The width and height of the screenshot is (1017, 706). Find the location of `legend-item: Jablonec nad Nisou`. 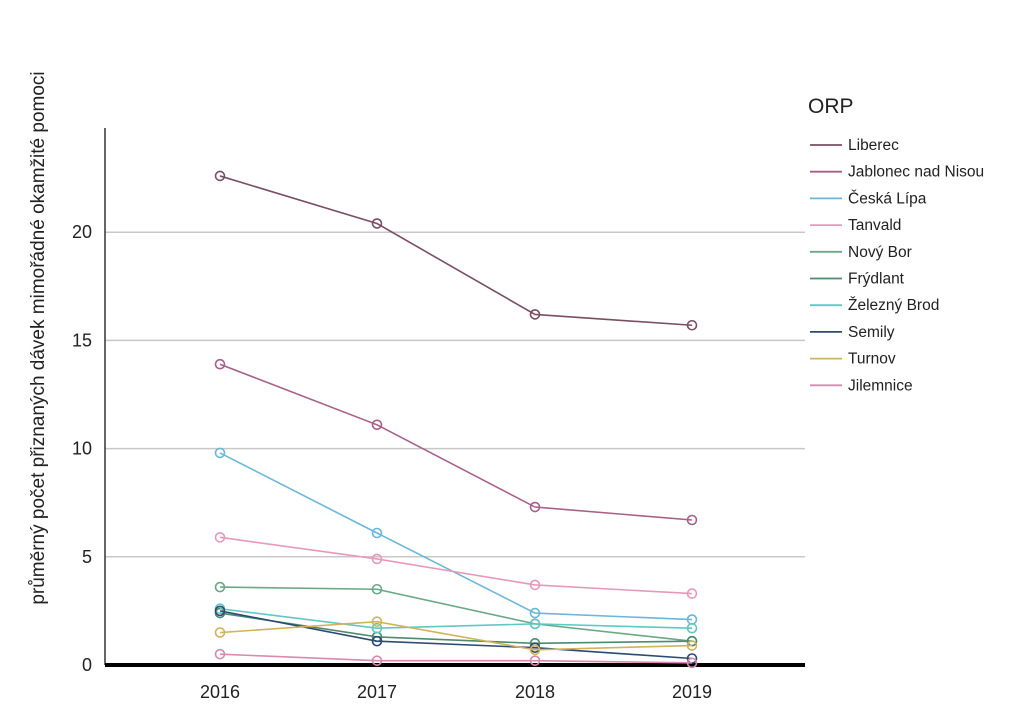

legend-item: Jablonec nad Nisou is located at coordinates (897, 172).